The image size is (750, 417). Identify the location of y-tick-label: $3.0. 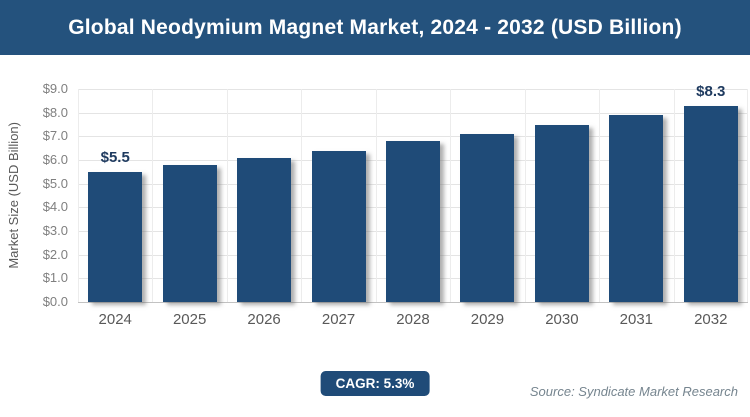
(55, 230).